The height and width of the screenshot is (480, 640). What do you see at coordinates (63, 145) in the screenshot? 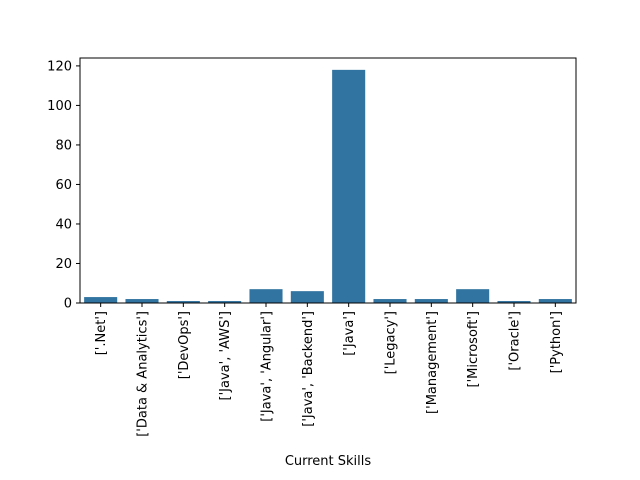
I see `y-tick-label-4: 80` at bounding box center [63, 145].